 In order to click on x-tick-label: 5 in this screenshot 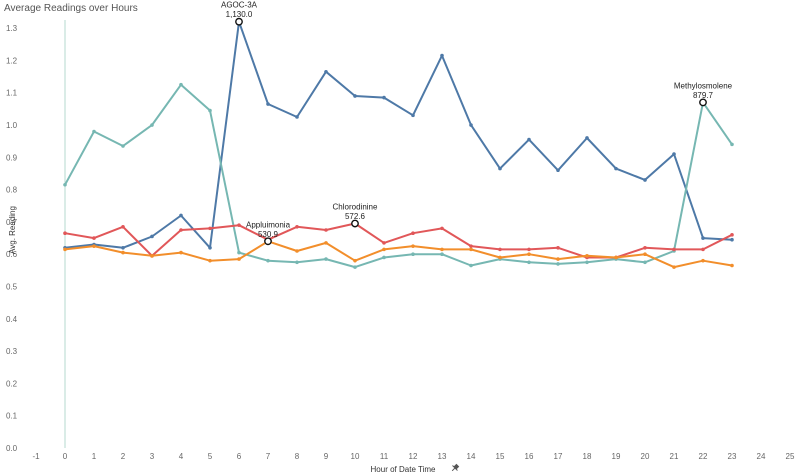, I will do `click(210, 456)`.